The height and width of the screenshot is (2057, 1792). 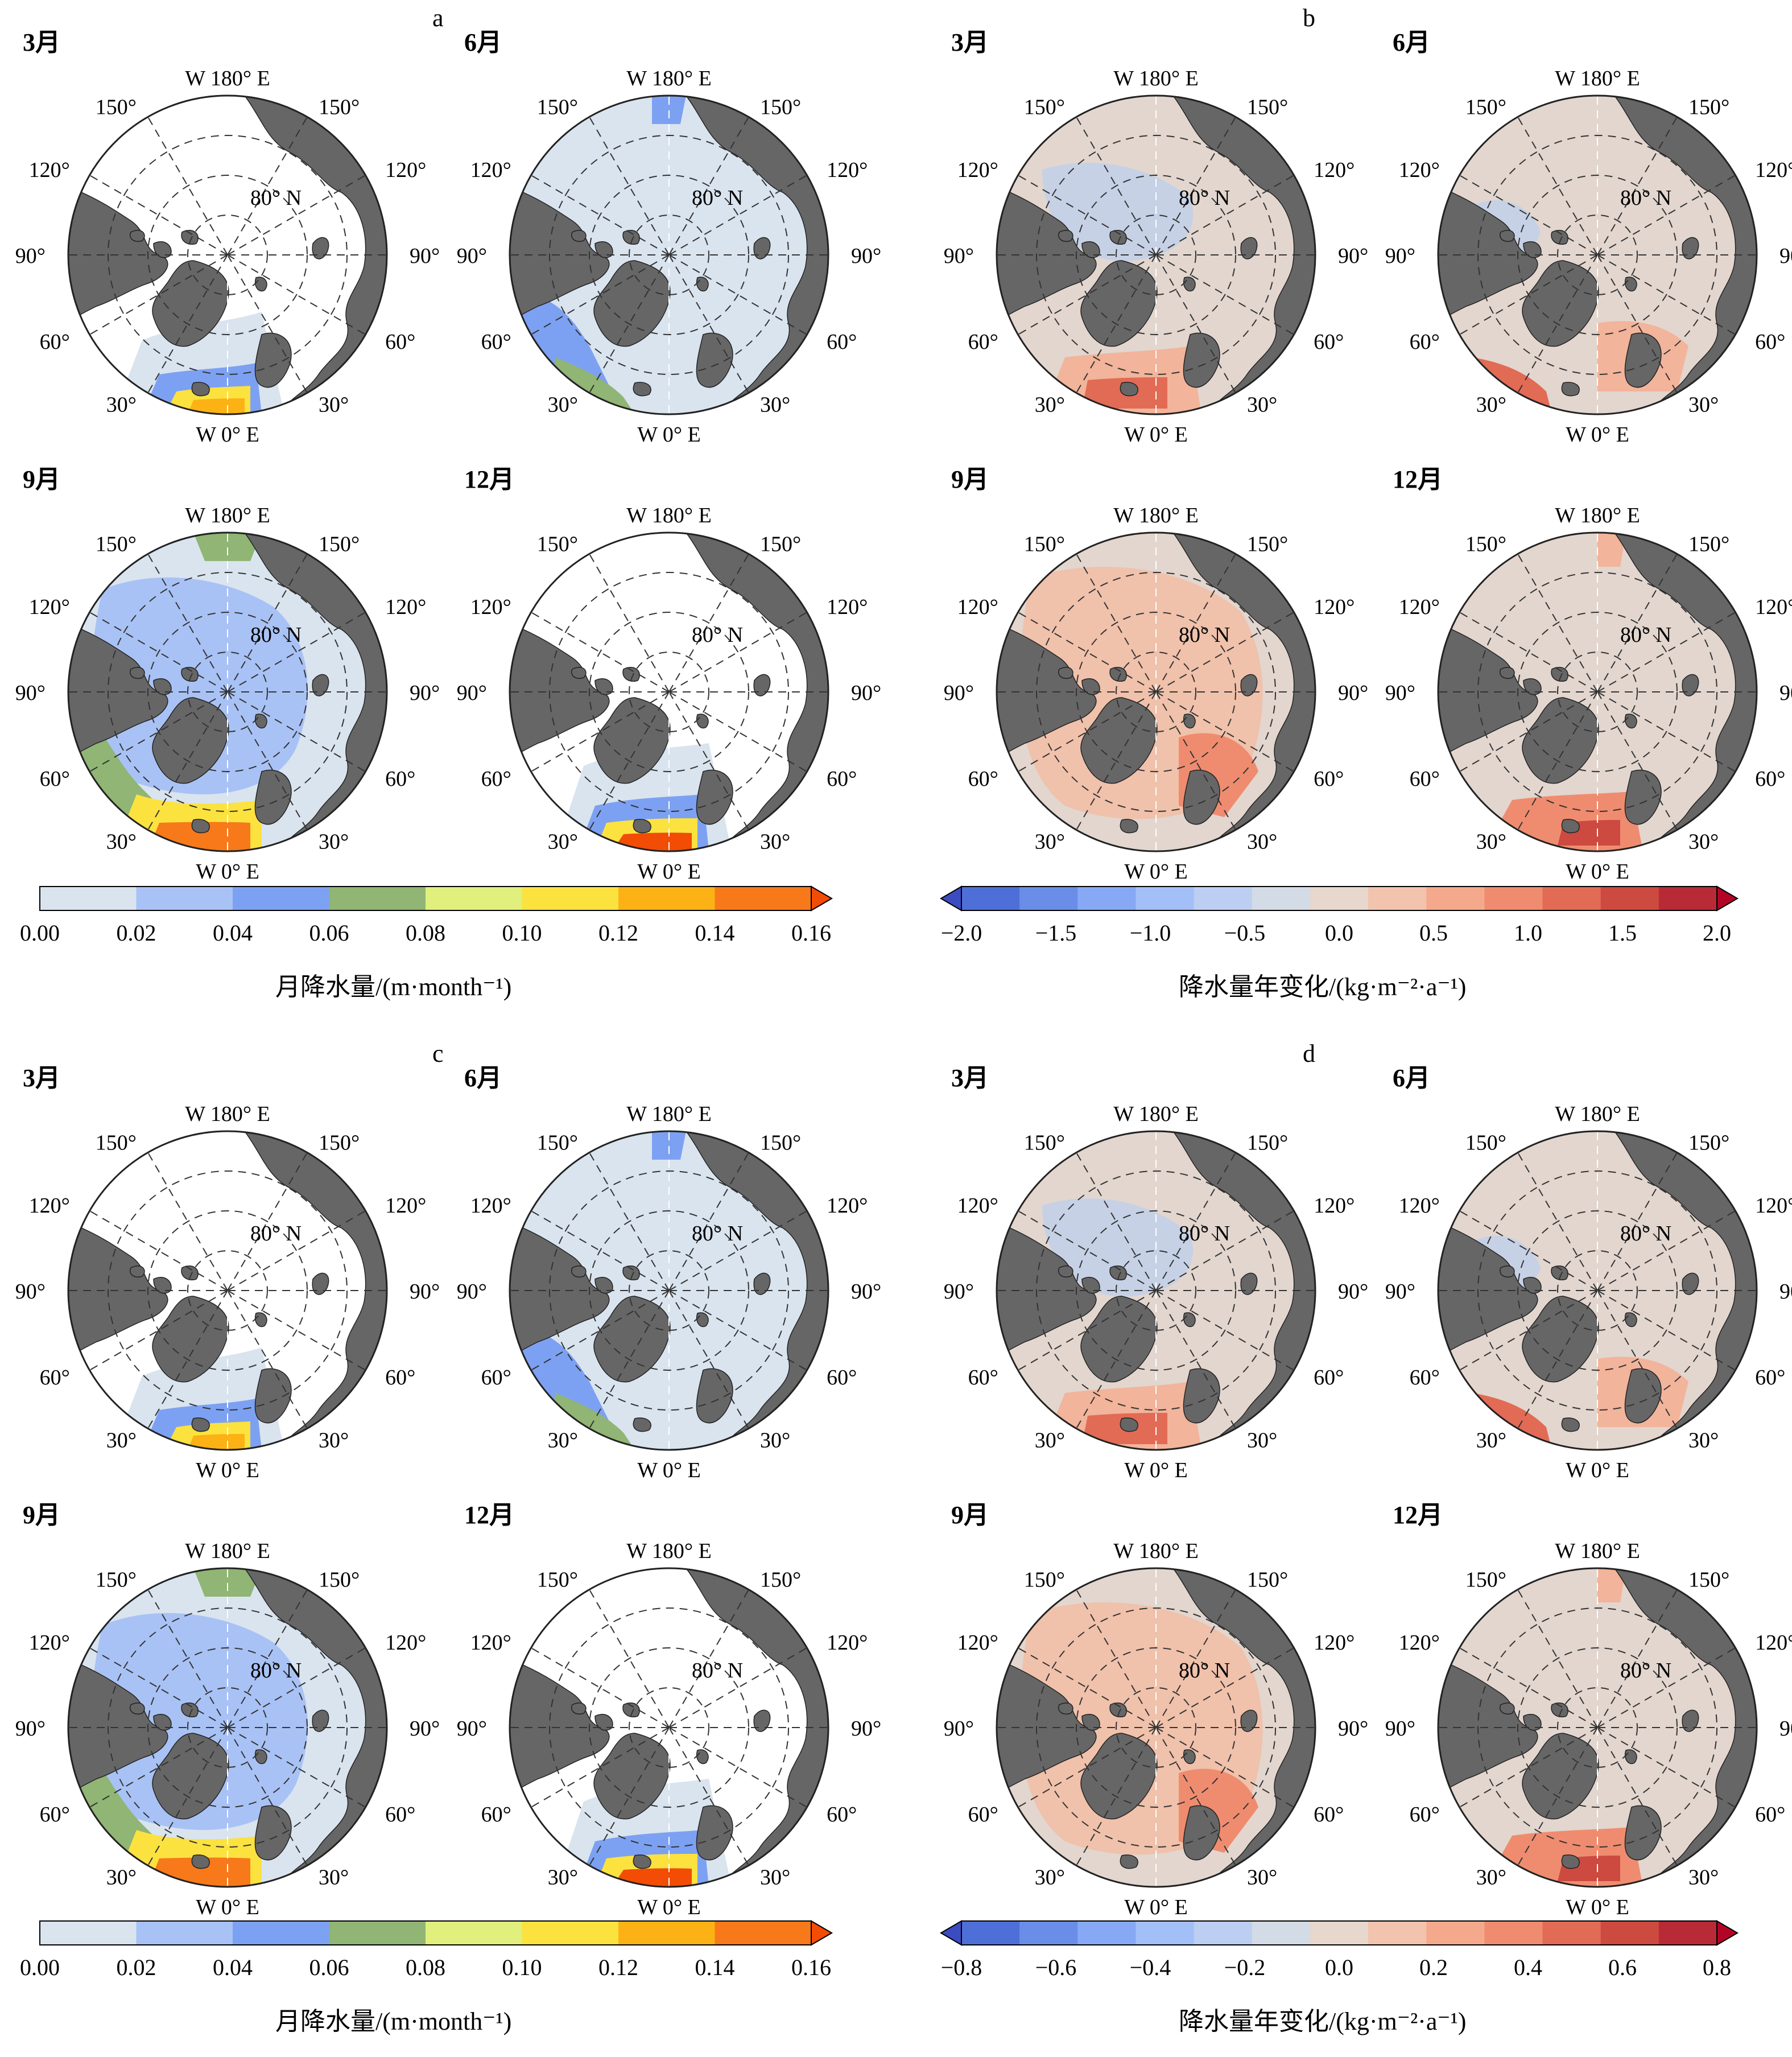 What do you see at coordinates (425, 933) in the screenshot?
I see `colorbar-tick-label: 0.08` at bounding box center [425, 933].